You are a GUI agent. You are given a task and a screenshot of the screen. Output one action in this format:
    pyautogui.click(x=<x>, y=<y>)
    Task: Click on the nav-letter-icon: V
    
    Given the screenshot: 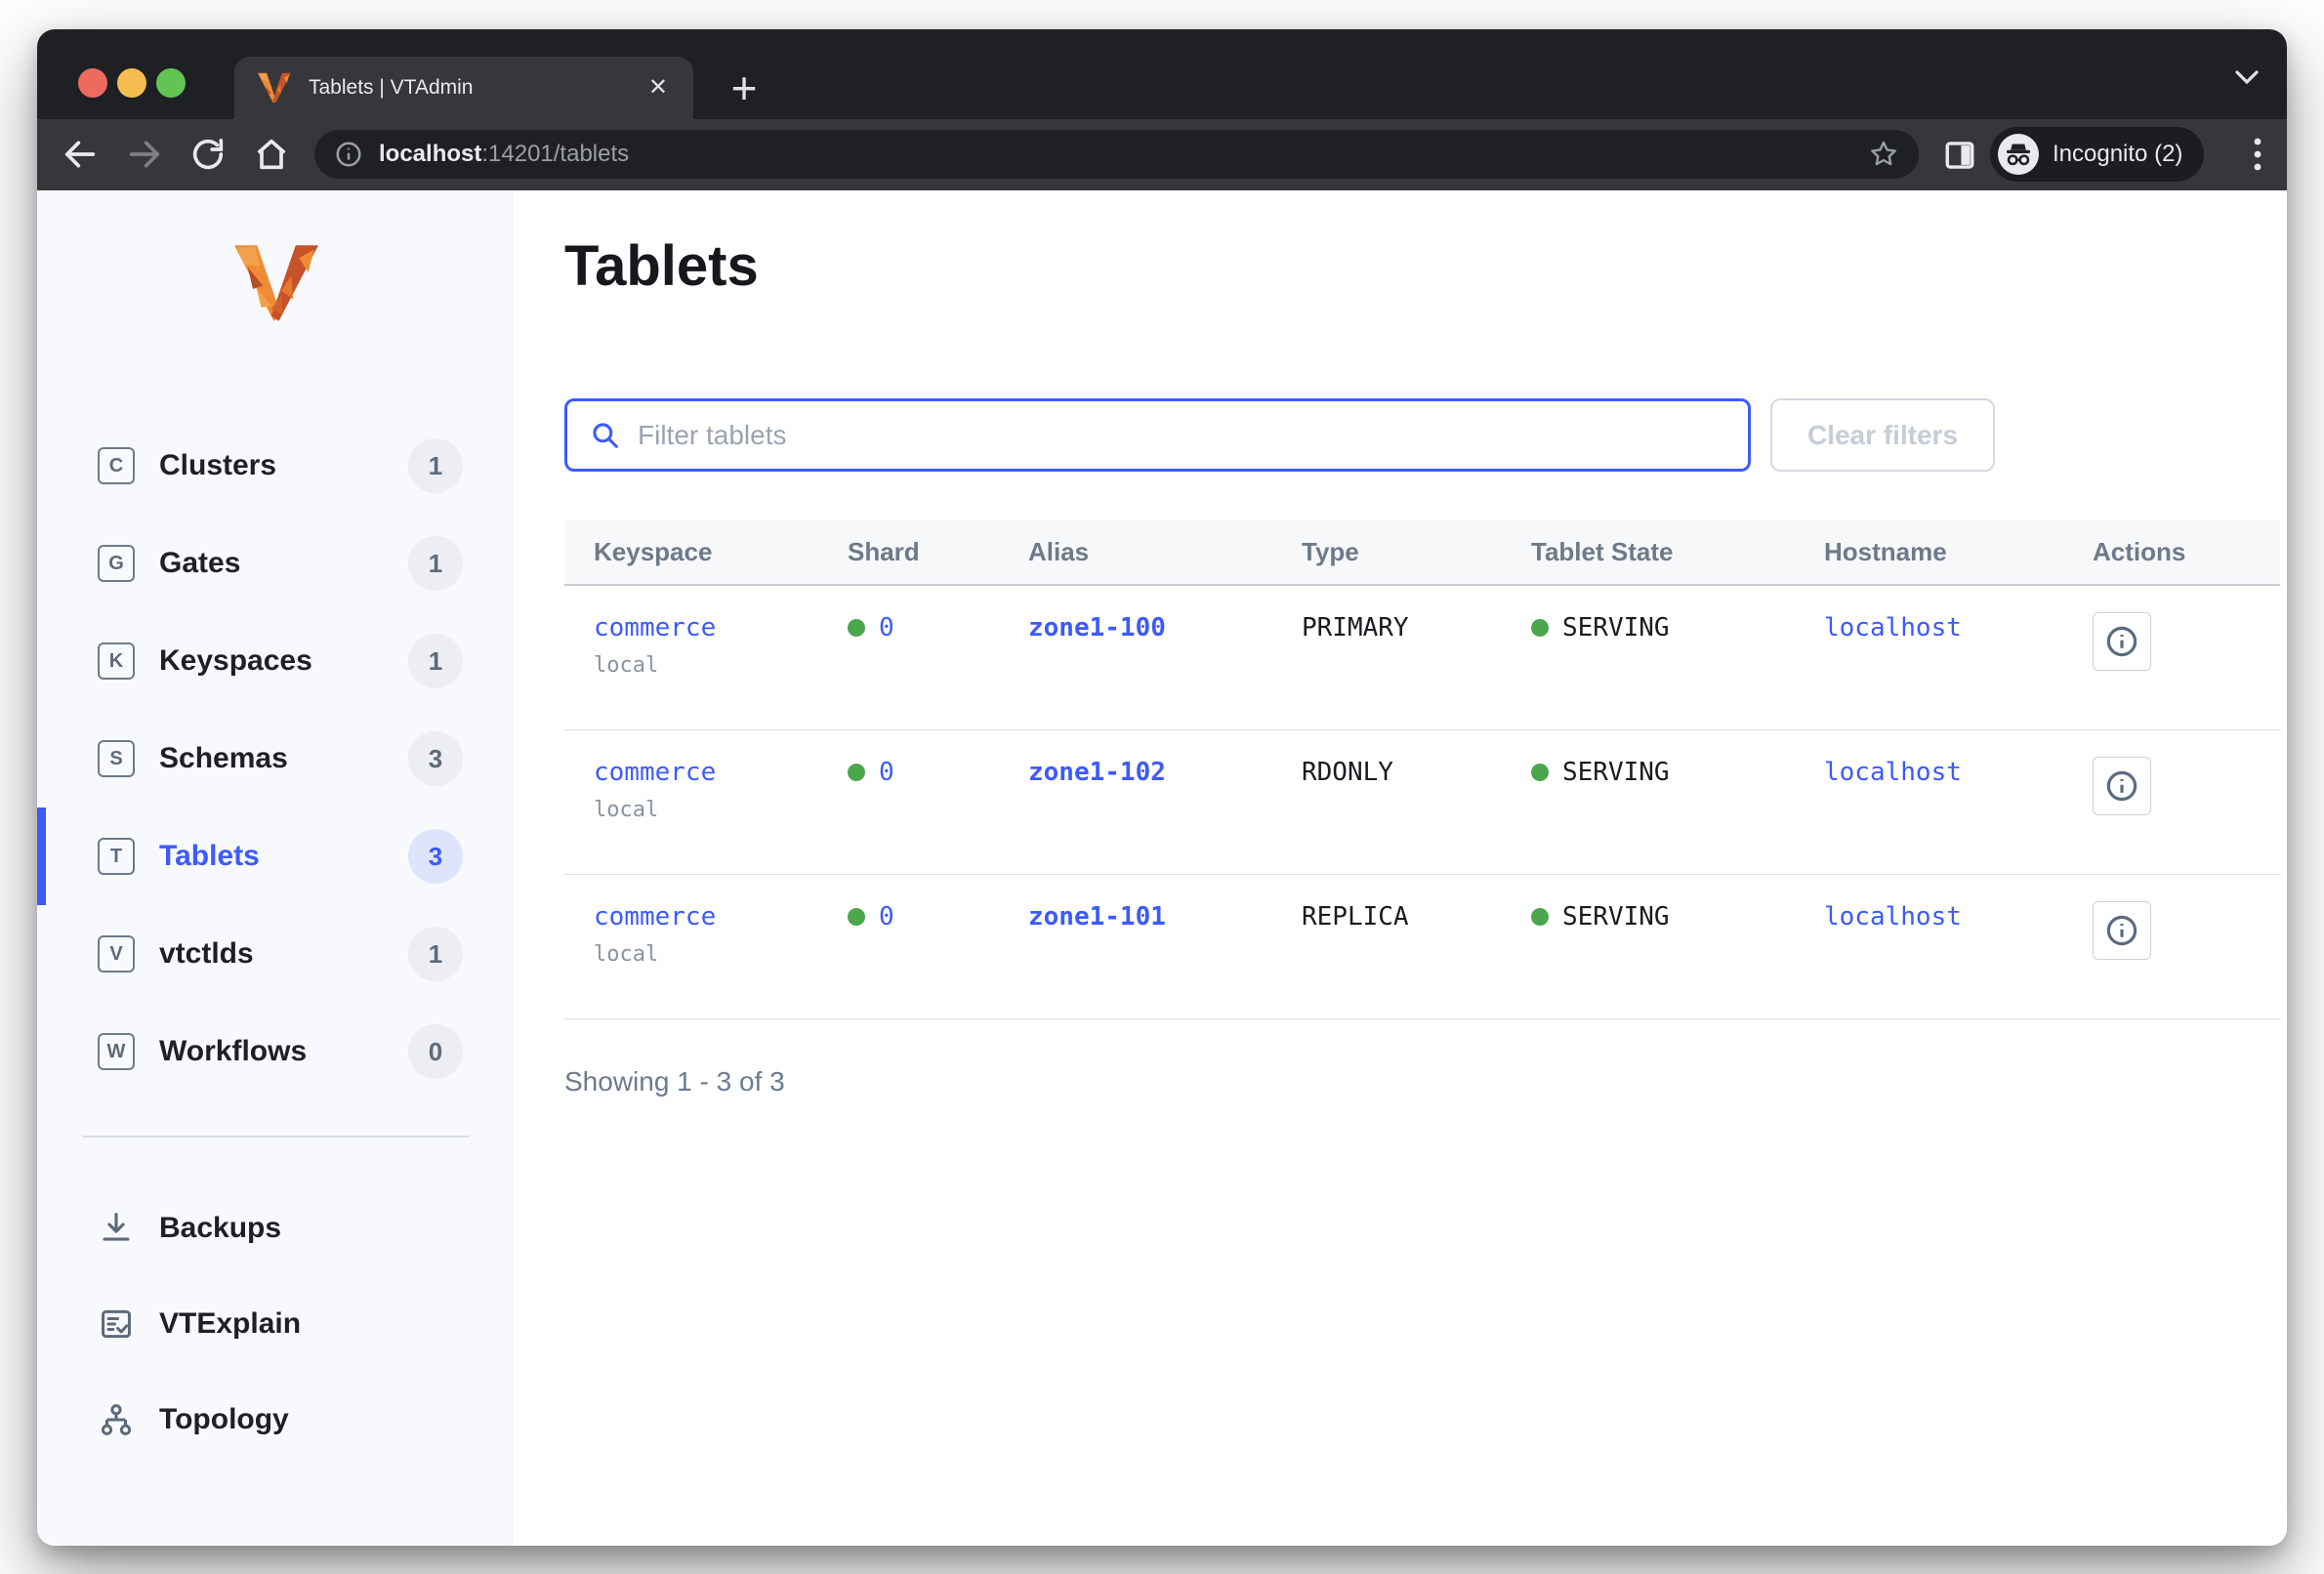 What is the action you would take?
    pyautogui.click(x=117, y=954)
    